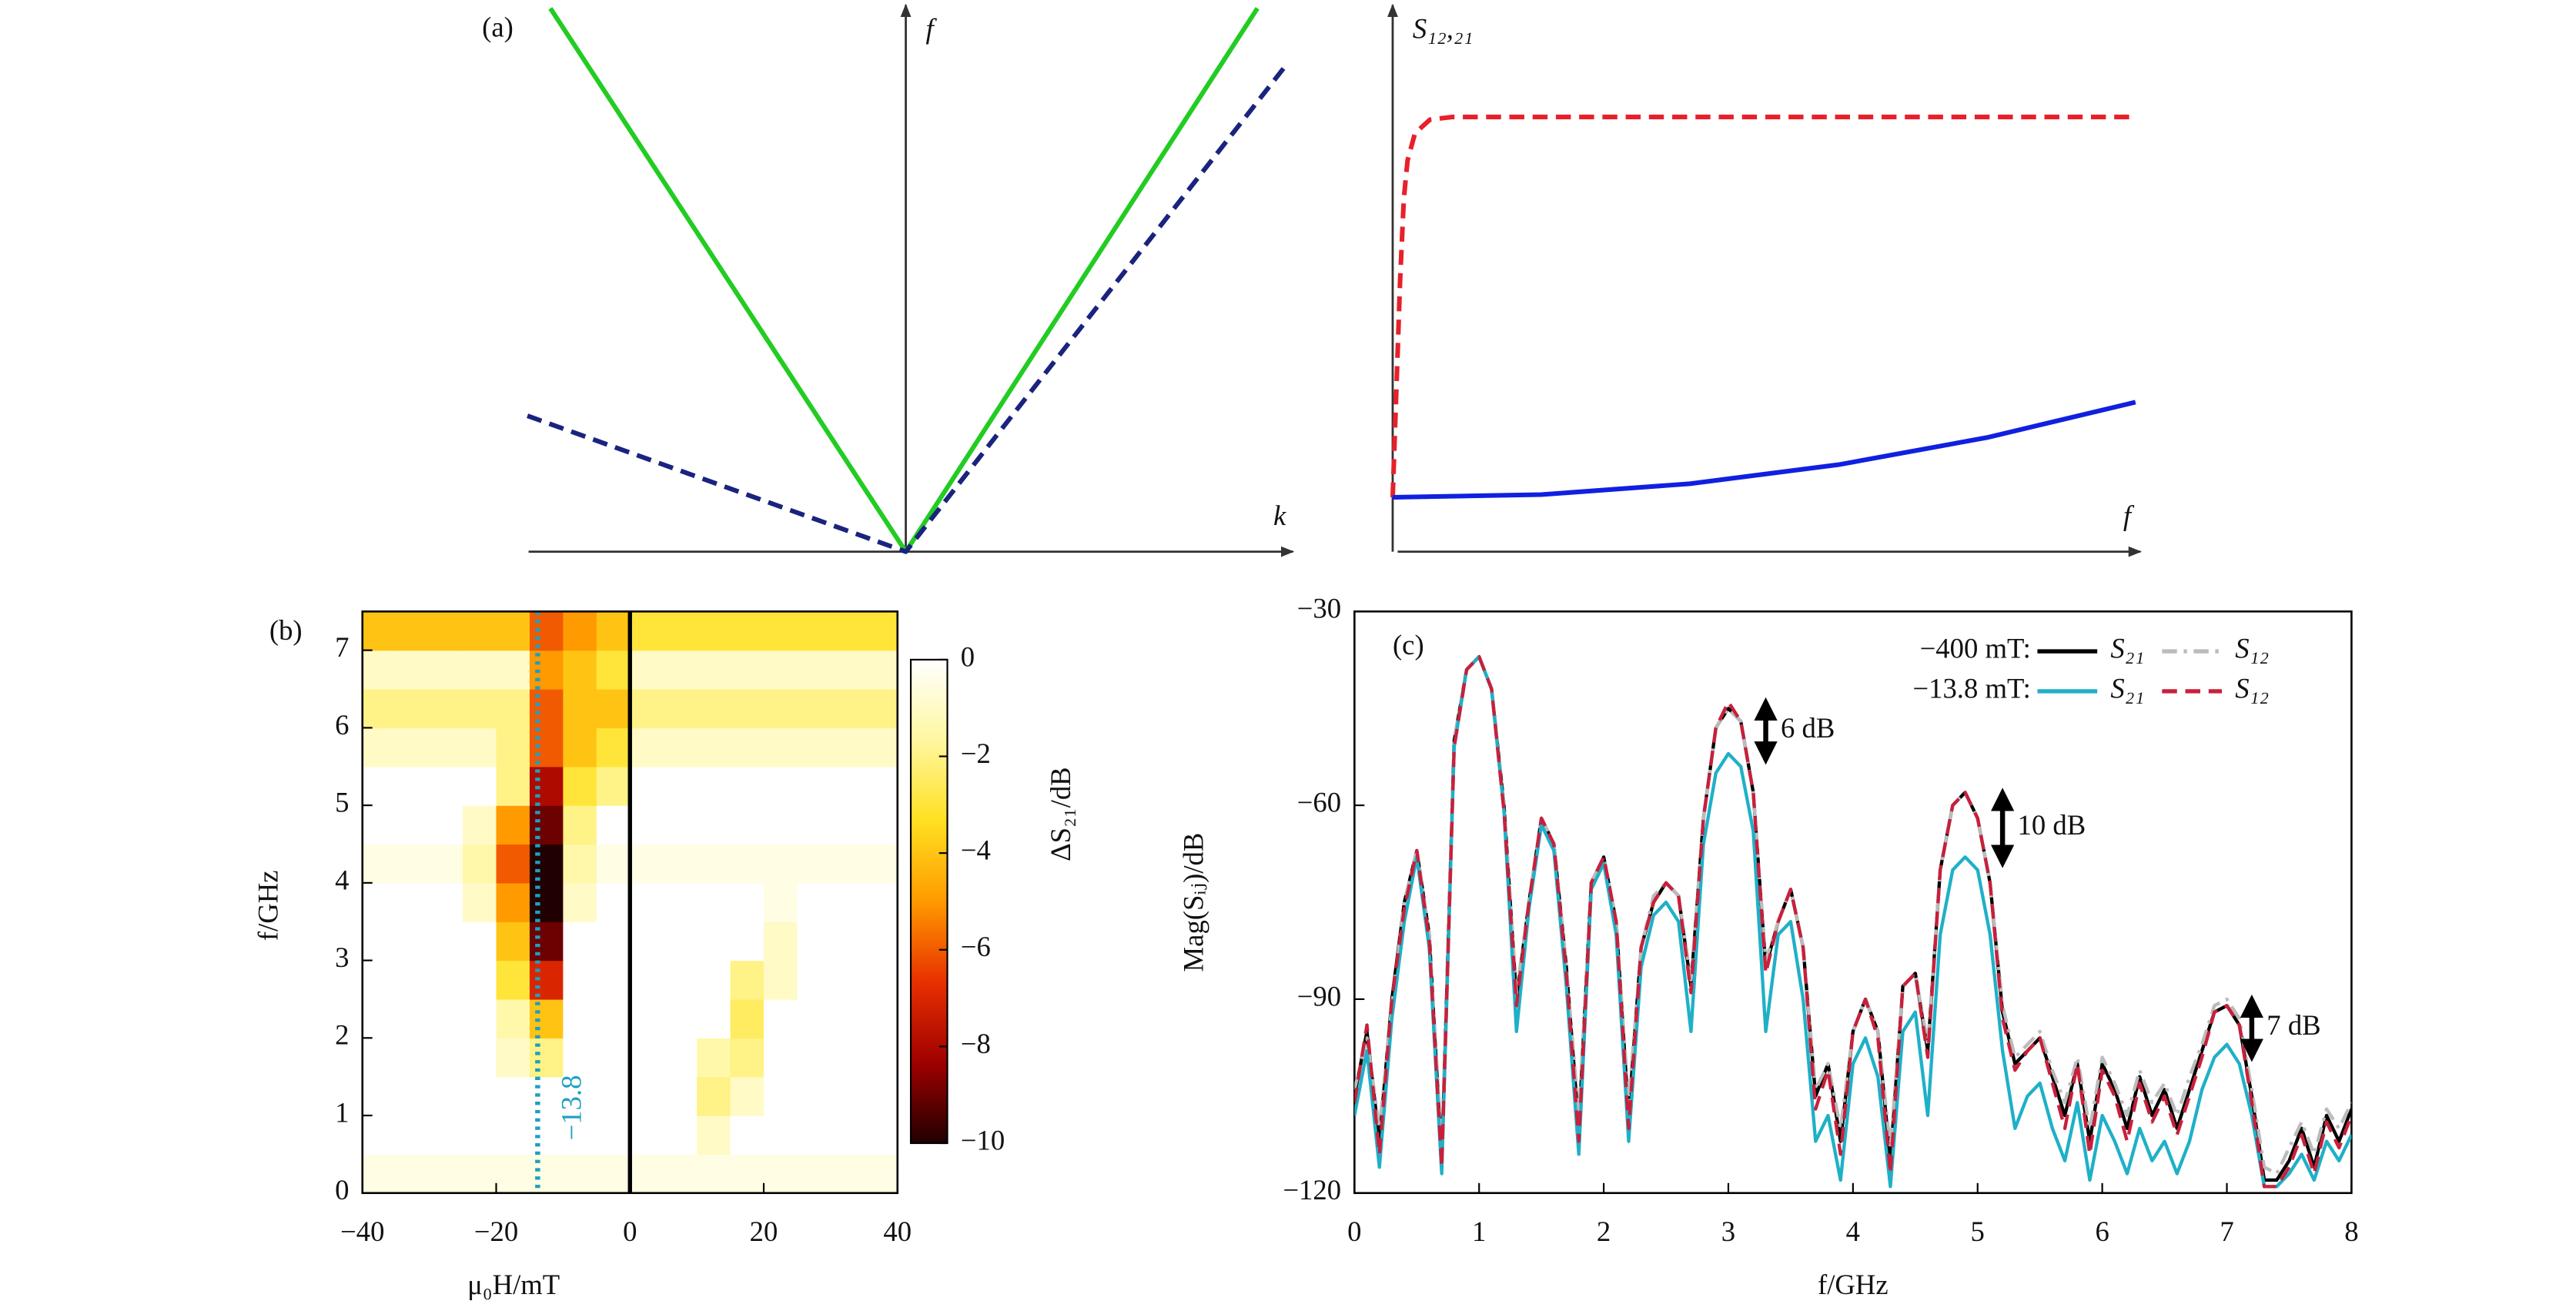 This screenshot has height=1311, width=2576. What do you see at coordinates (1728, 1231) in the screenshot?
I see `x-tick-label: 3` at bounding box center [1728, 1231].